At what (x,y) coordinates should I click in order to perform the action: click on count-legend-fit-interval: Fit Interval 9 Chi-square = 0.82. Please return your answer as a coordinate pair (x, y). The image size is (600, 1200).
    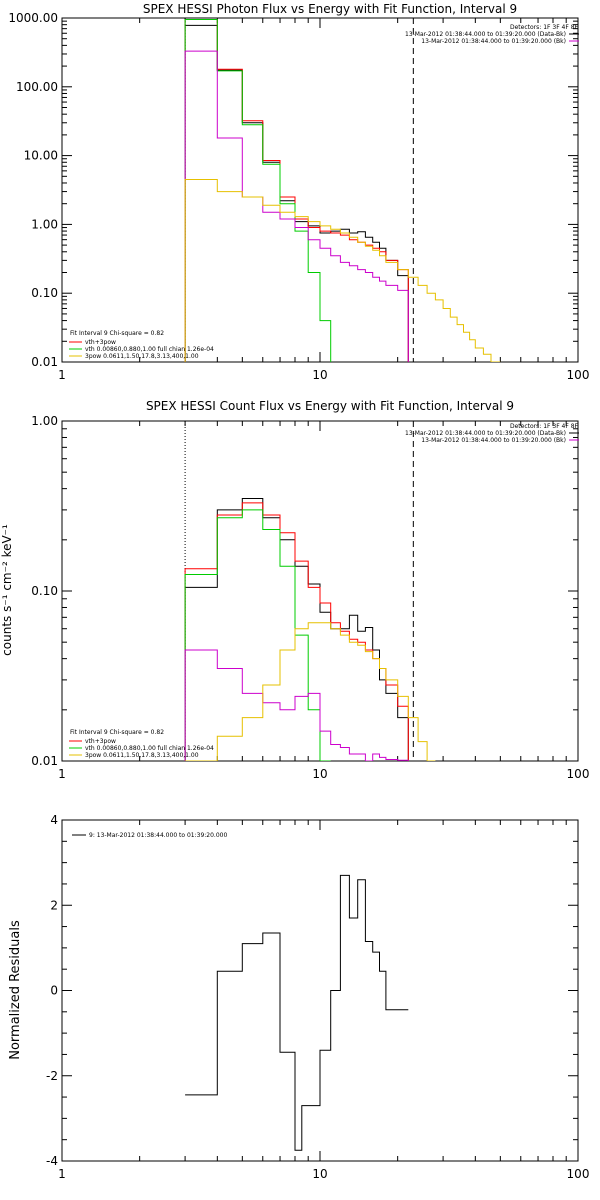
    Looking at the image, I should click on (117, 732).